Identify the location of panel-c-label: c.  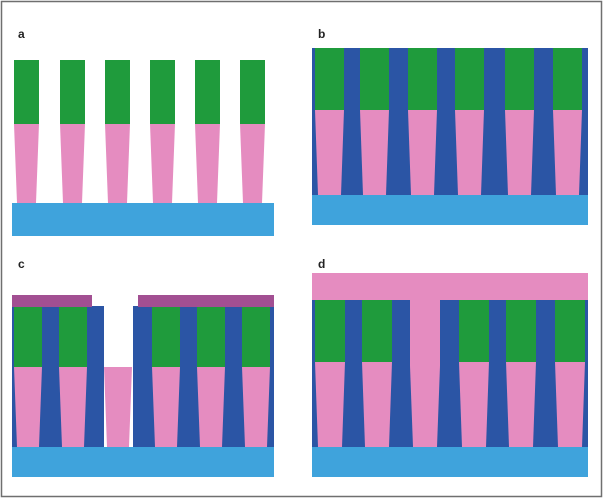
(21, 264).